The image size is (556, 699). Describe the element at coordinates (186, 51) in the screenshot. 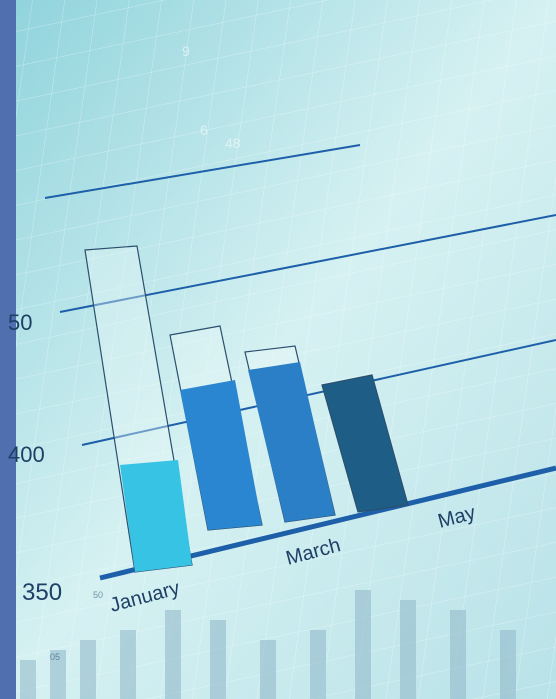

I see `faint-label: 9` at that location.